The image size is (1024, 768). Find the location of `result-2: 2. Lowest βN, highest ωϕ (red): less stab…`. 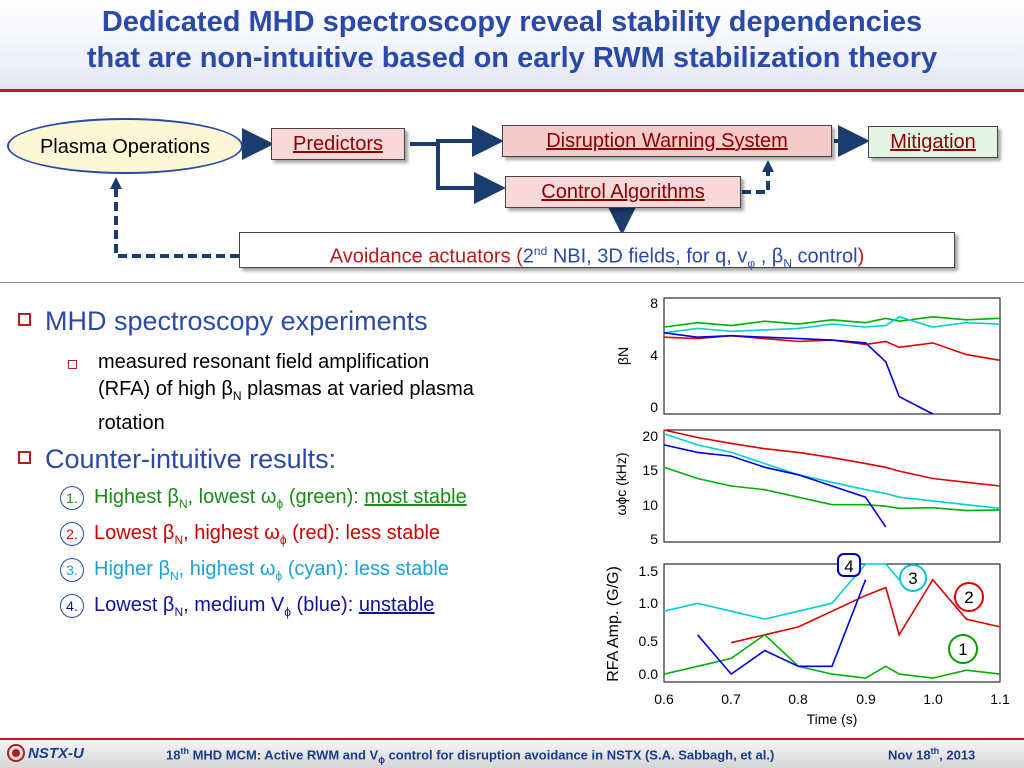

result-2: 2. Lowest βN, highest ωϕ (red): less stab… is located at coordinates (250, 534).